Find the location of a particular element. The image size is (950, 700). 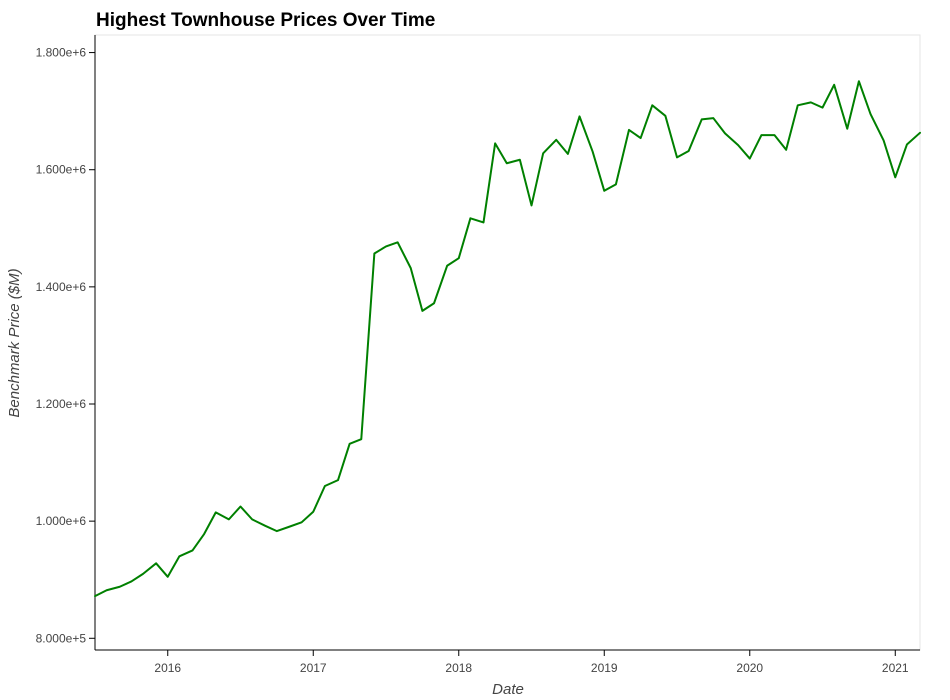

x-tick-label: 2019 is located at coordinates (604, 668).